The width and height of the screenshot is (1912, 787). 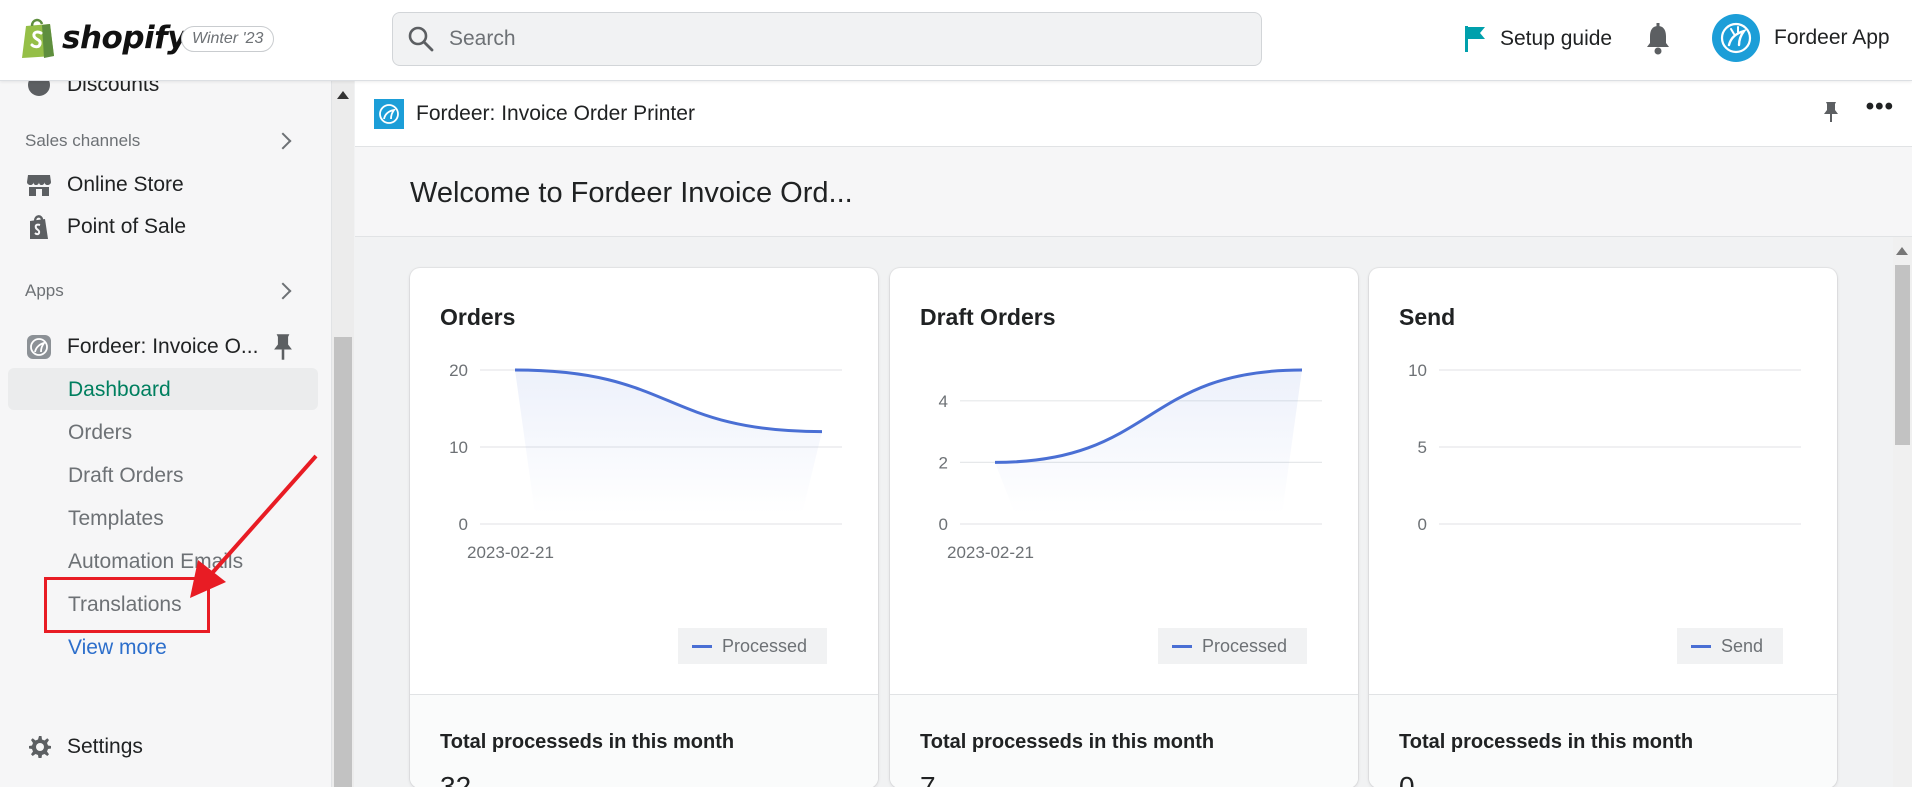 I want to click on highlight-box, so click(x=127, y=605).